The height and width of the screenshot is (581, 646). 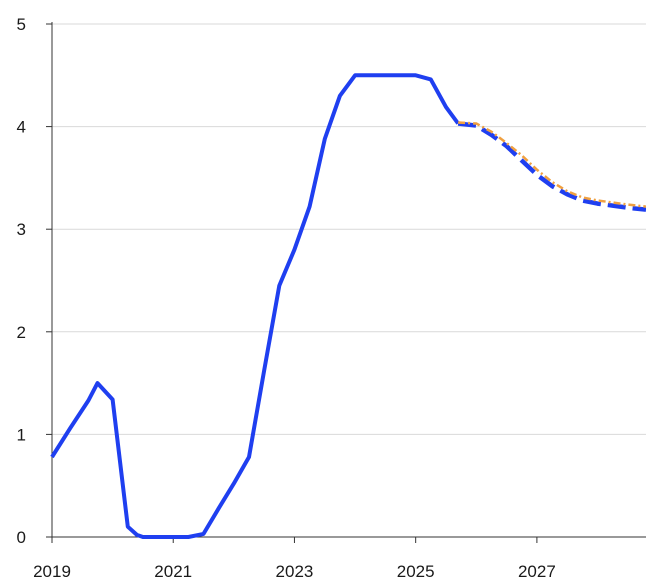 I want to click on y-tick-label-2: 2, so click(x=21, y=332).